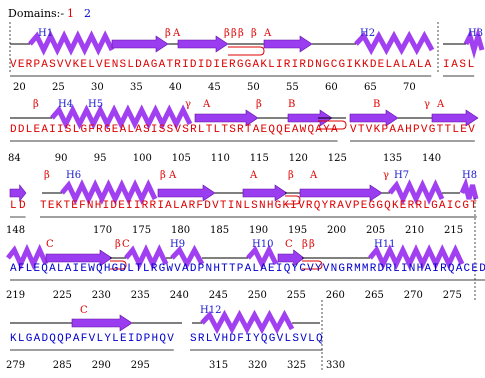 Image resolution: width=485 pixels, height=378 pixels. Describe the element at coordinates (101, 295) in the screenshot. I see `residue-number: 230` at that location.